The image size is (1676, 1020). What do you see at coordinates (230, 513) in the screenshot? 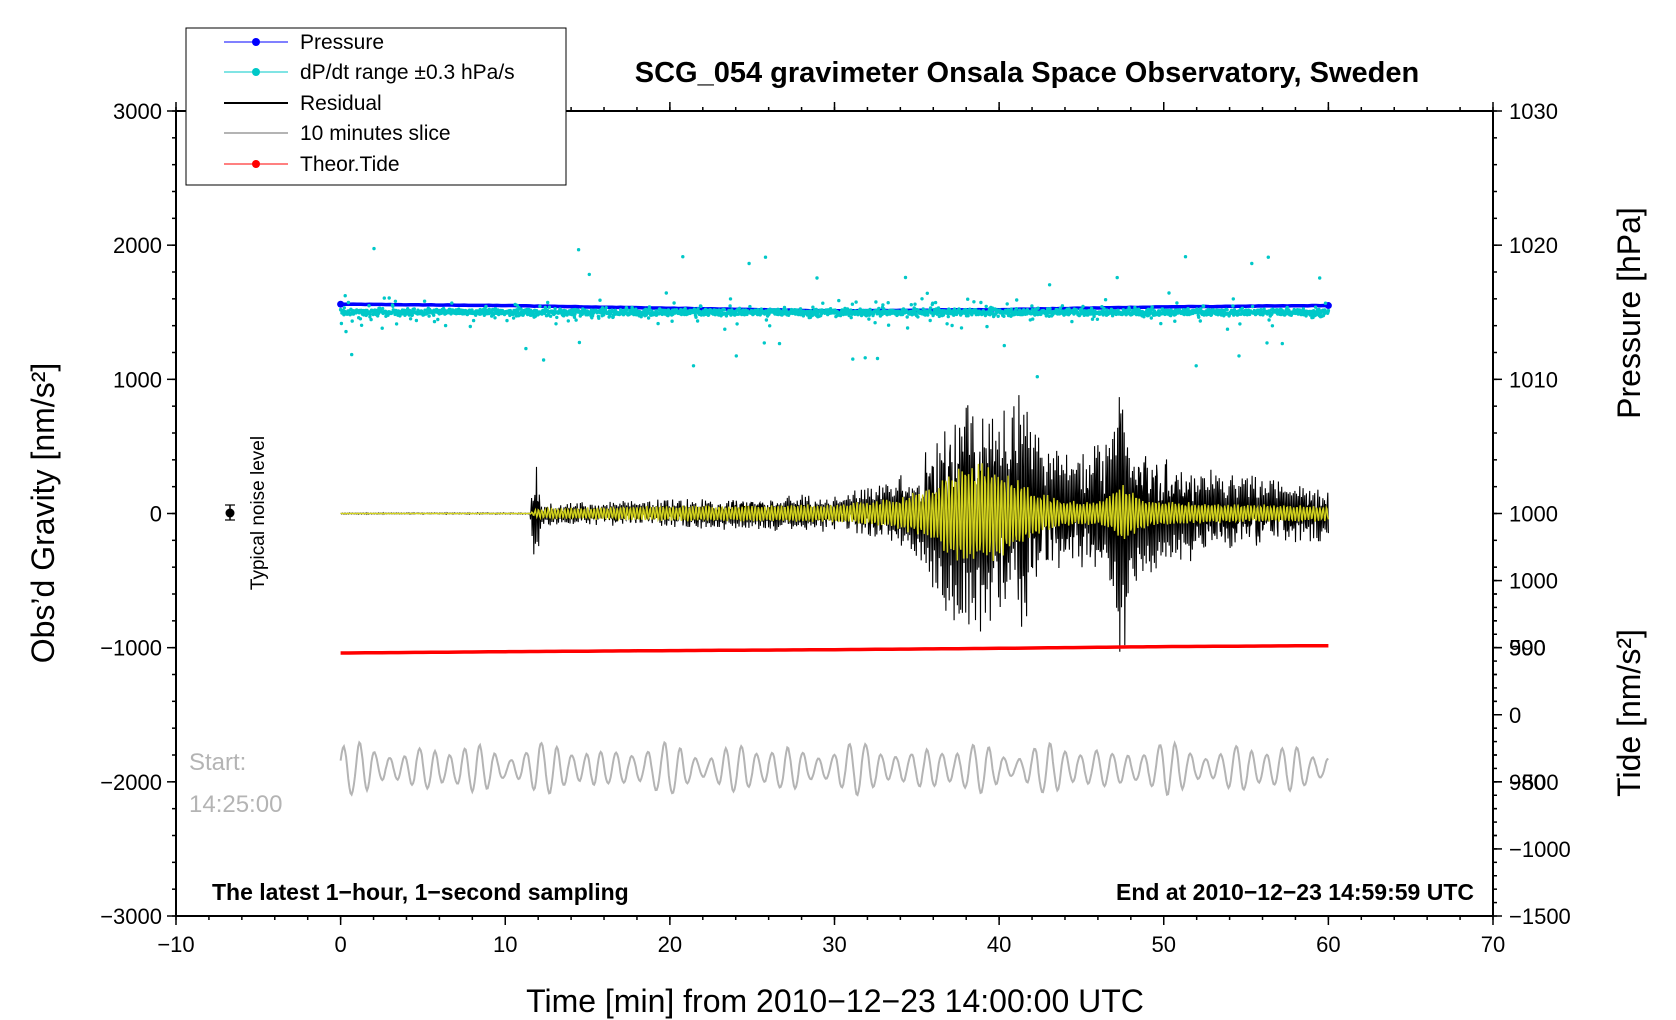
I see `noise-level-marker` at bounding box center [230, 513].